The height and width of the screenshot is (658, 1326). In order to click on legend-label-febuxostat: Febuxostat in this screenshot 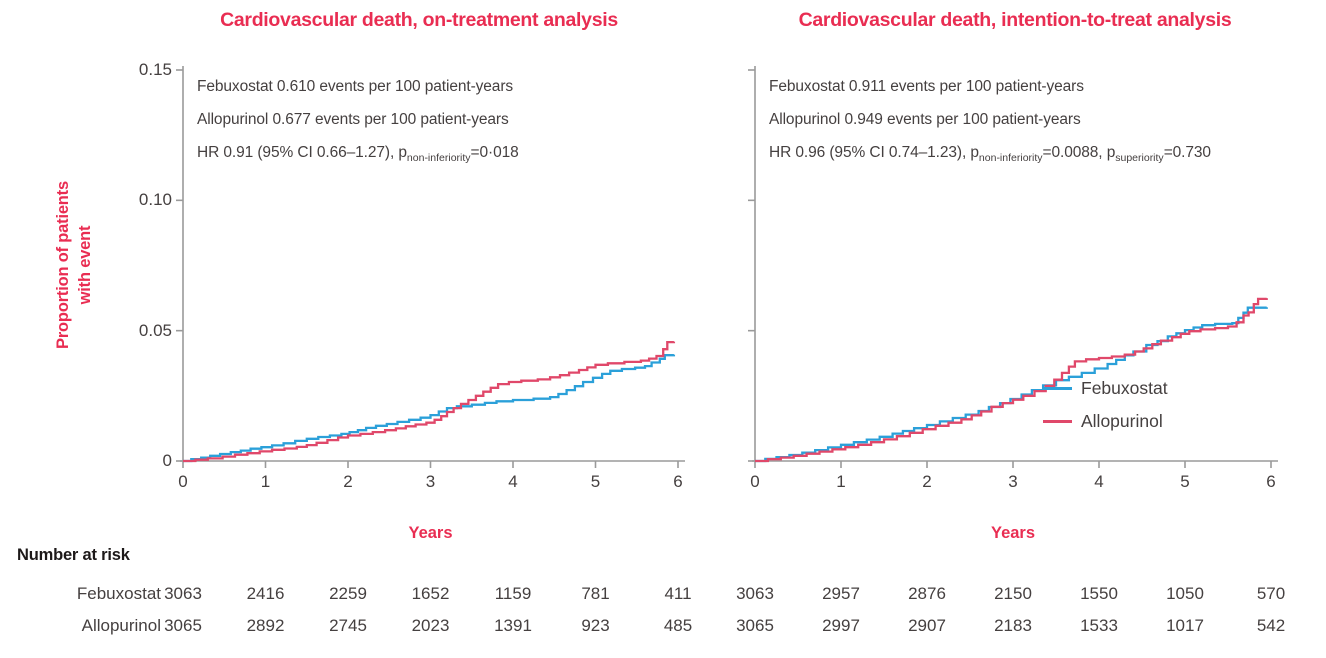, I will do `click(1124, 388)`.